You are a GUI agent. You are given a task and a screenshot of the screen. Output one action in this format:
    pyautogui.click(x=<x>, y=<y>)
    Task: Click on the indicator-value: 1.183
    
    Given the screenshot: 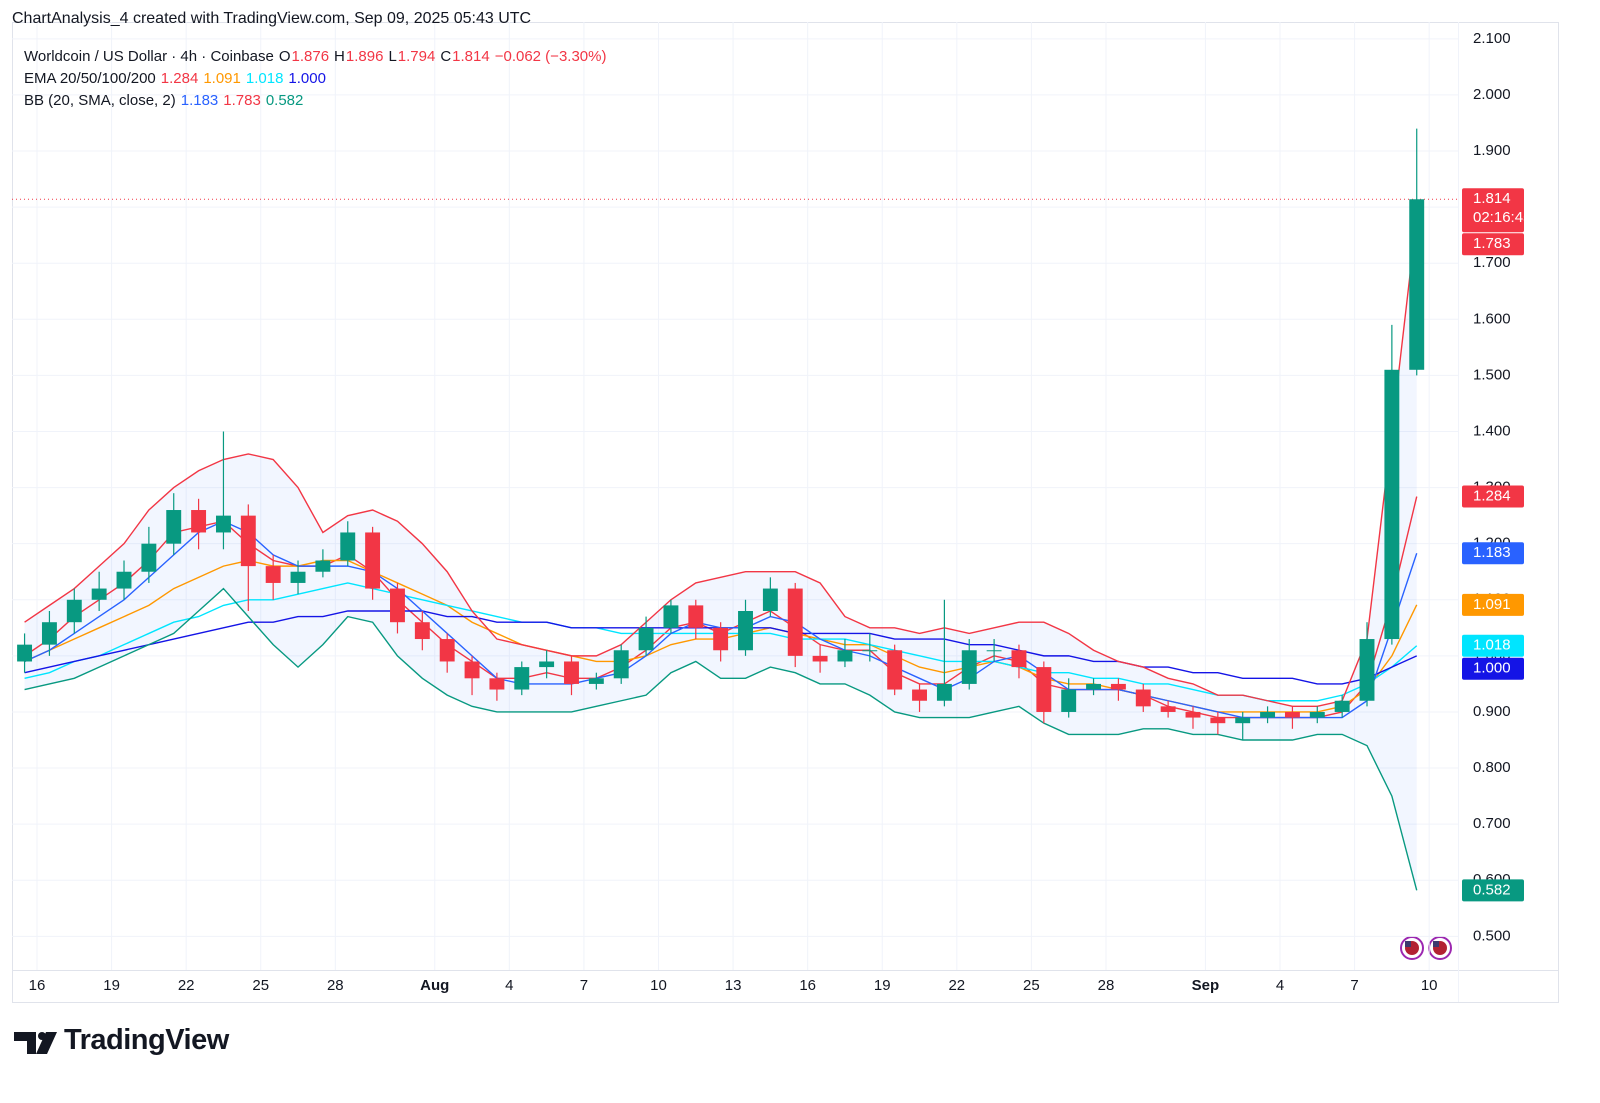 What is the action you would take?
    pyautogui.click(x=199, y=100)
    